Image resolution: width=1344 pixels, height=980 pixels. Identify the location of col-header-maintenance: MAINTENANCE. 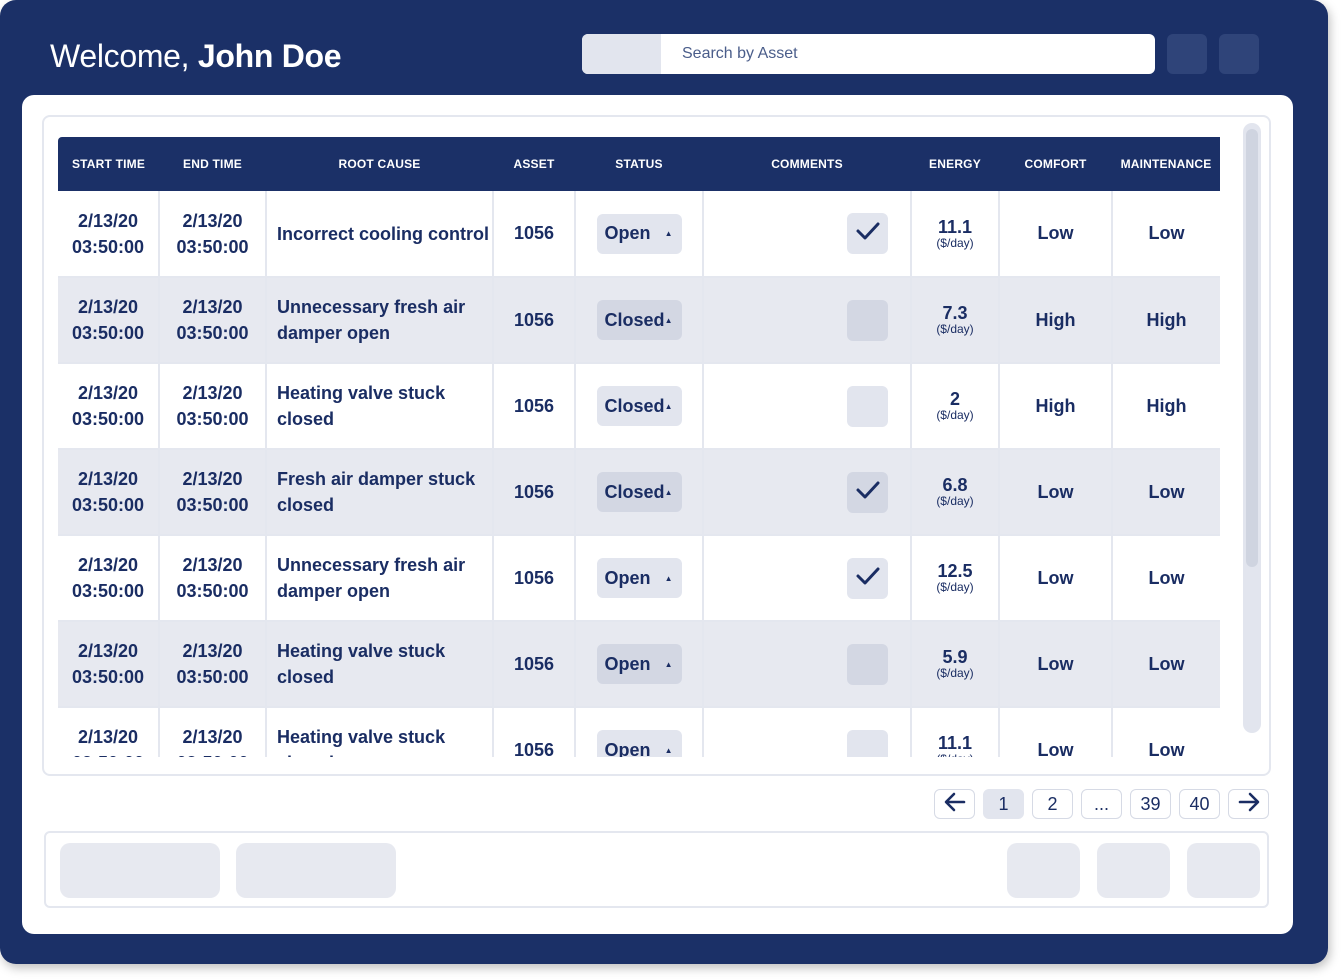
(1166, 164).